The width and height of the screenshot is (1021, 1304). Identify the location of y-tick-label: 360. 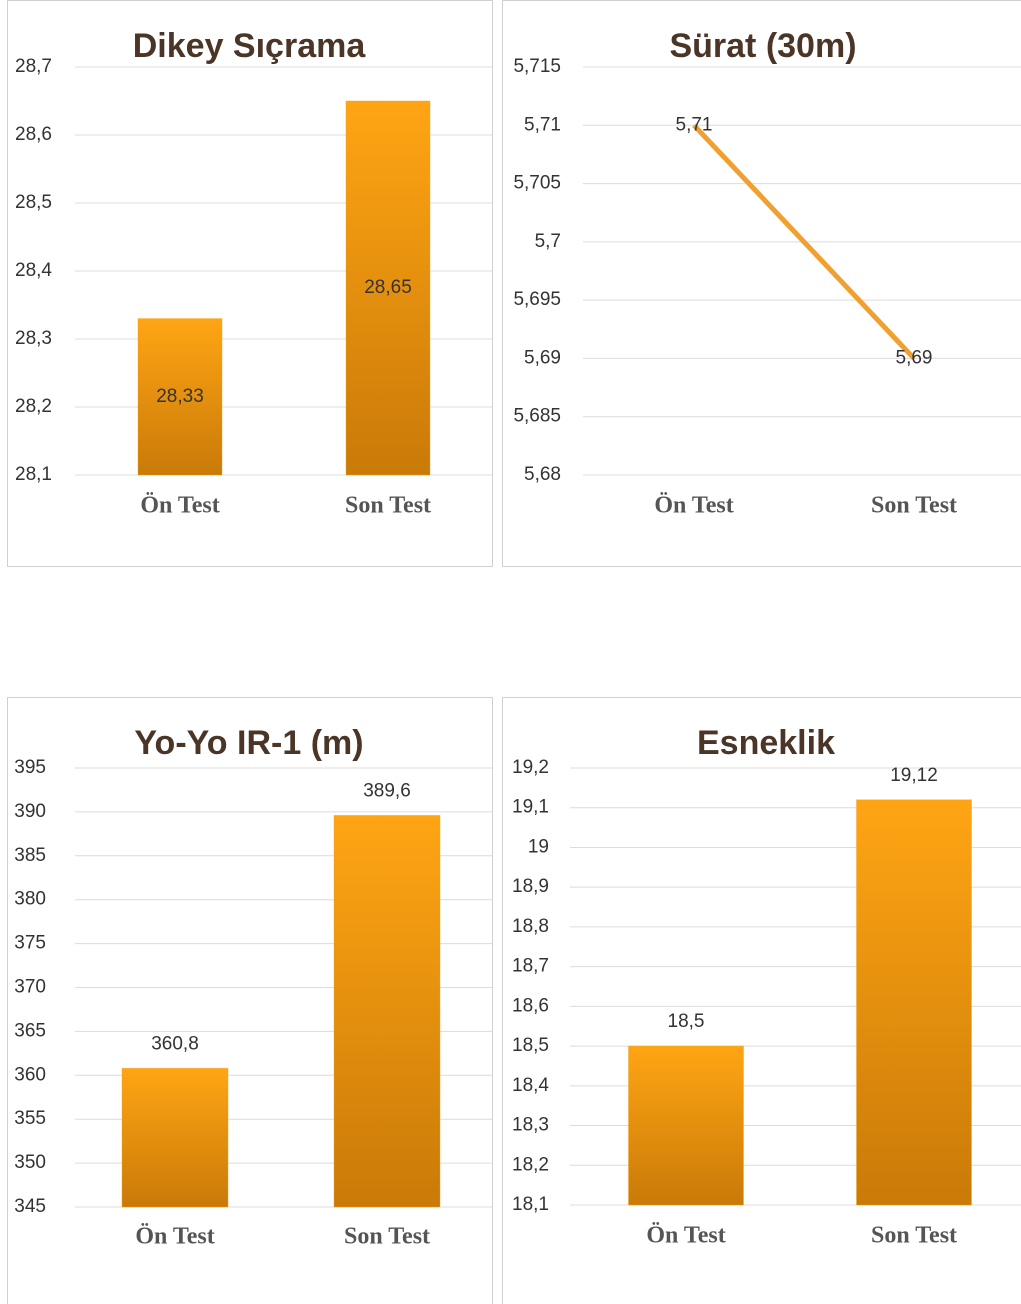
(30, 1074).